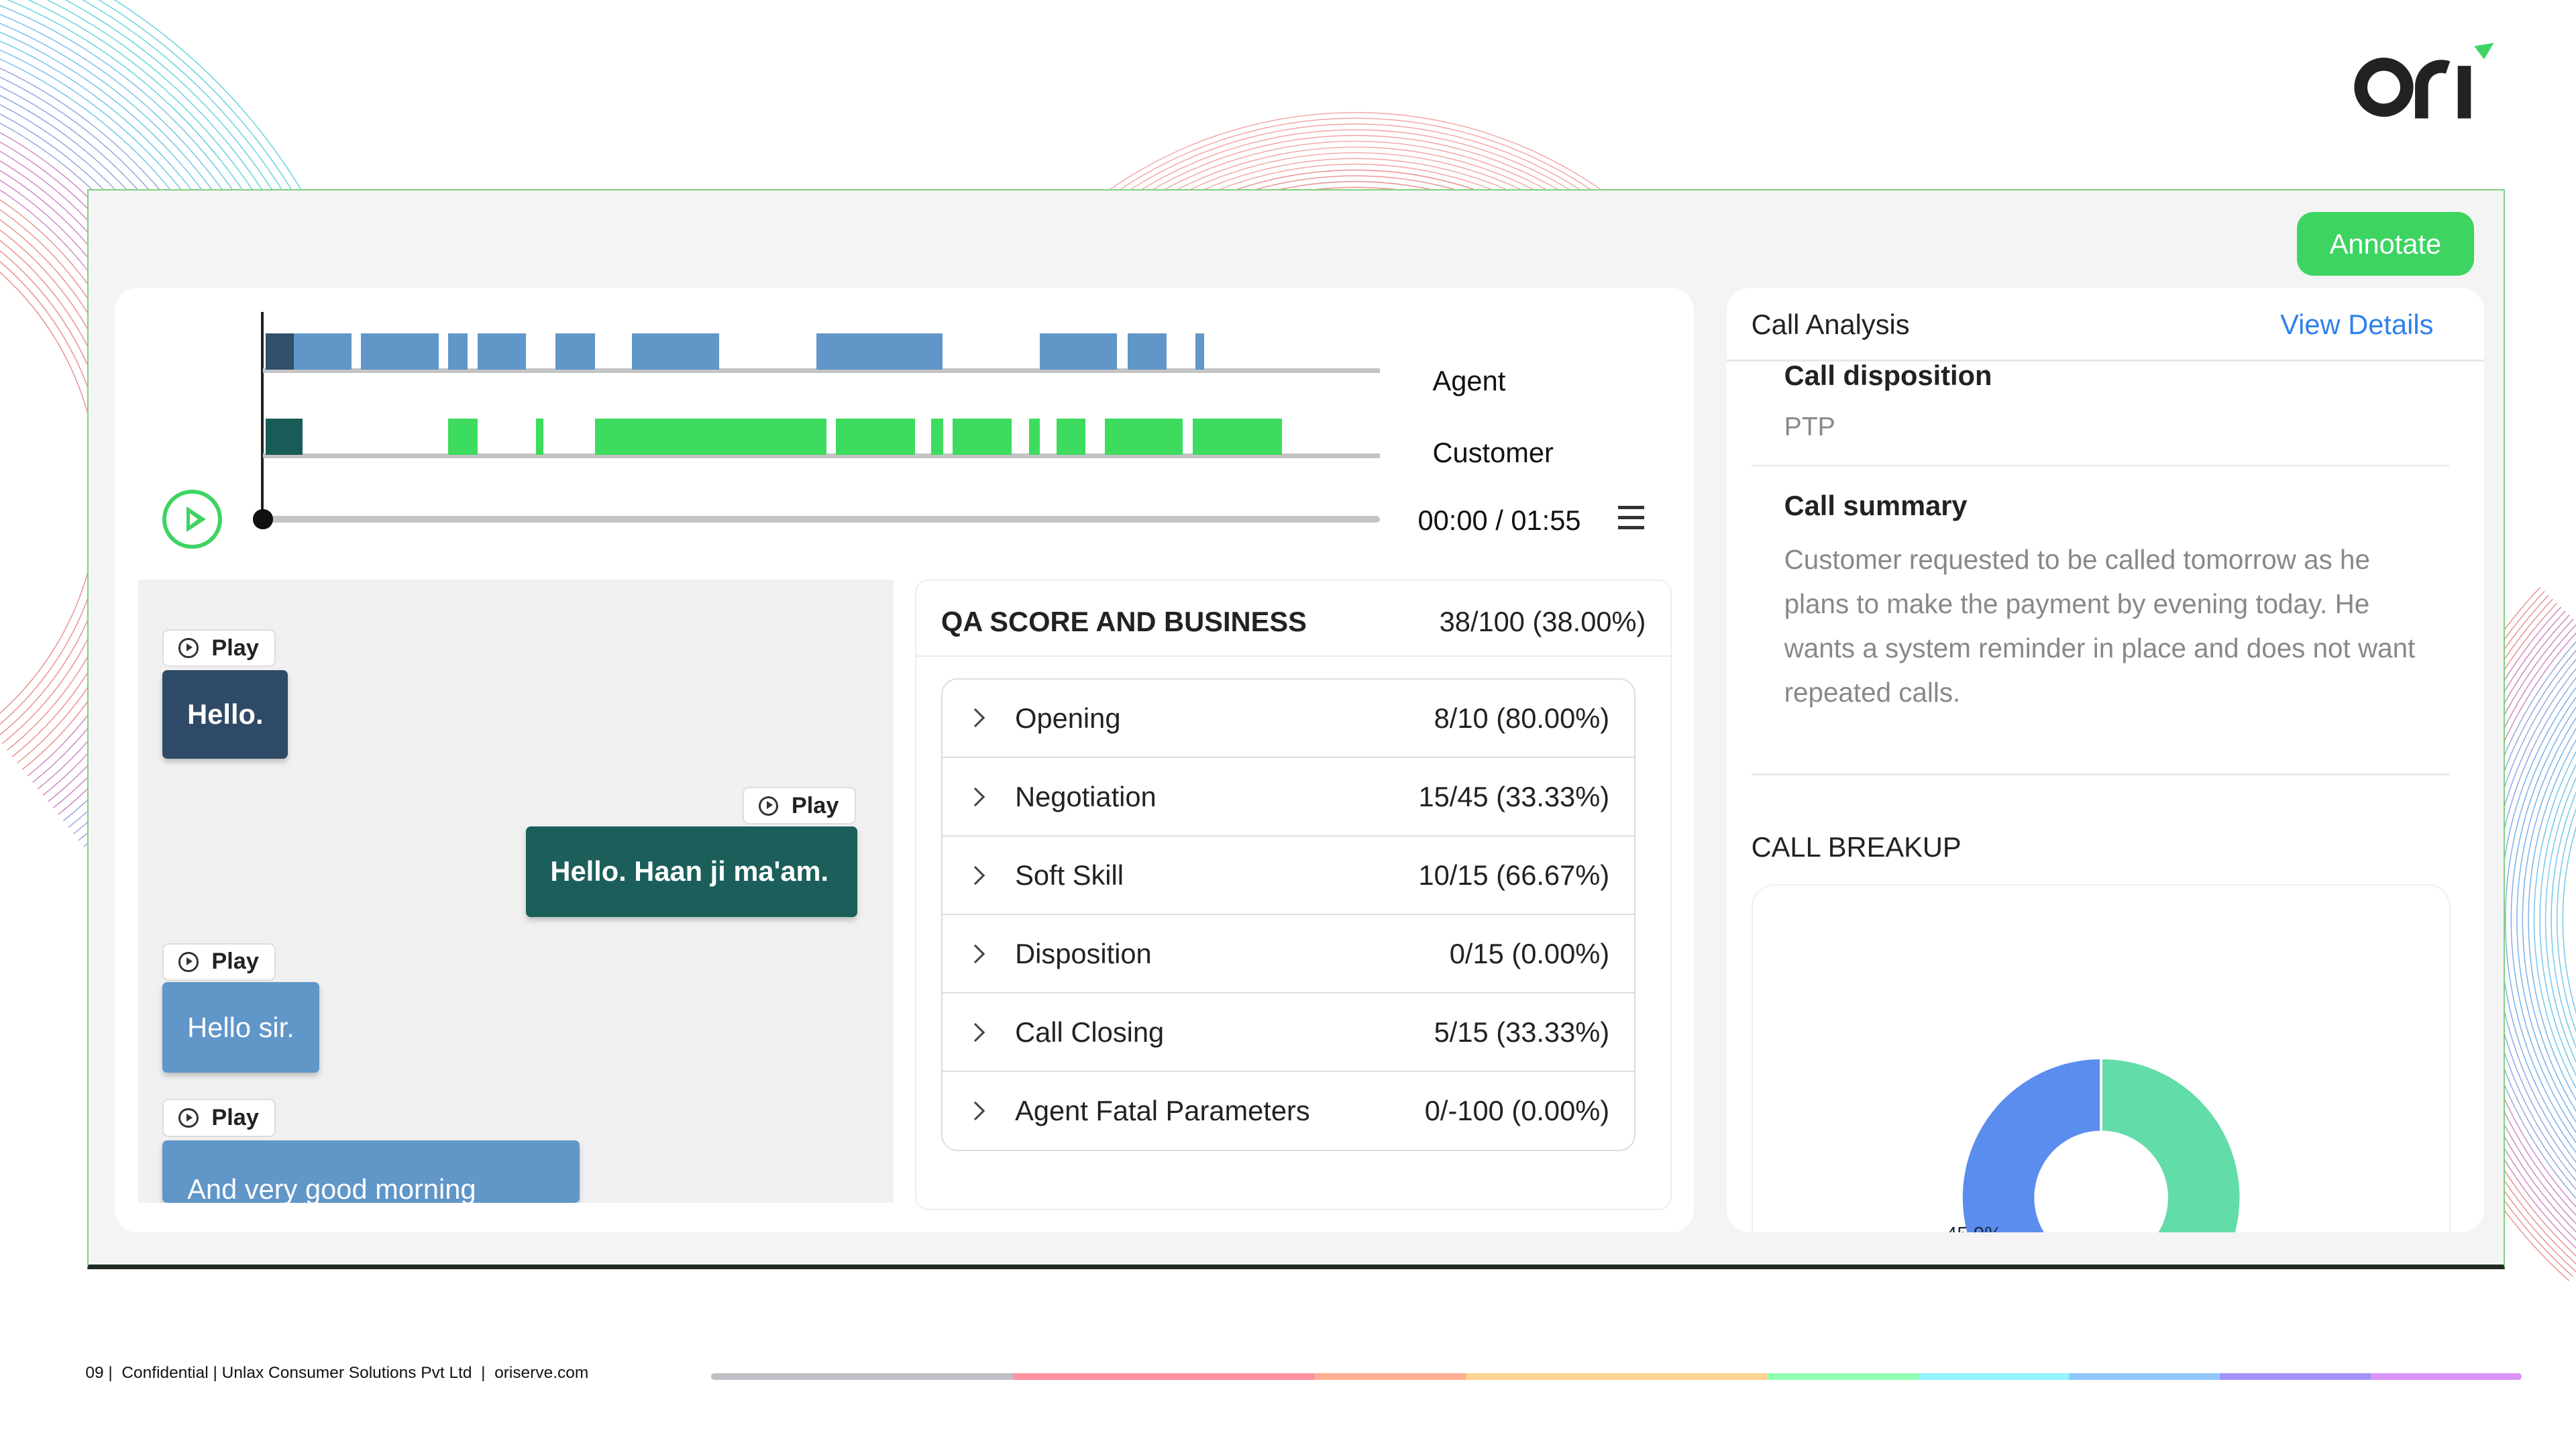 The image size is (2576, 1449). What do you see at coordinates (263, 519) in the screenshot?
I see `progress-knob` at bounding box center [263, 519].